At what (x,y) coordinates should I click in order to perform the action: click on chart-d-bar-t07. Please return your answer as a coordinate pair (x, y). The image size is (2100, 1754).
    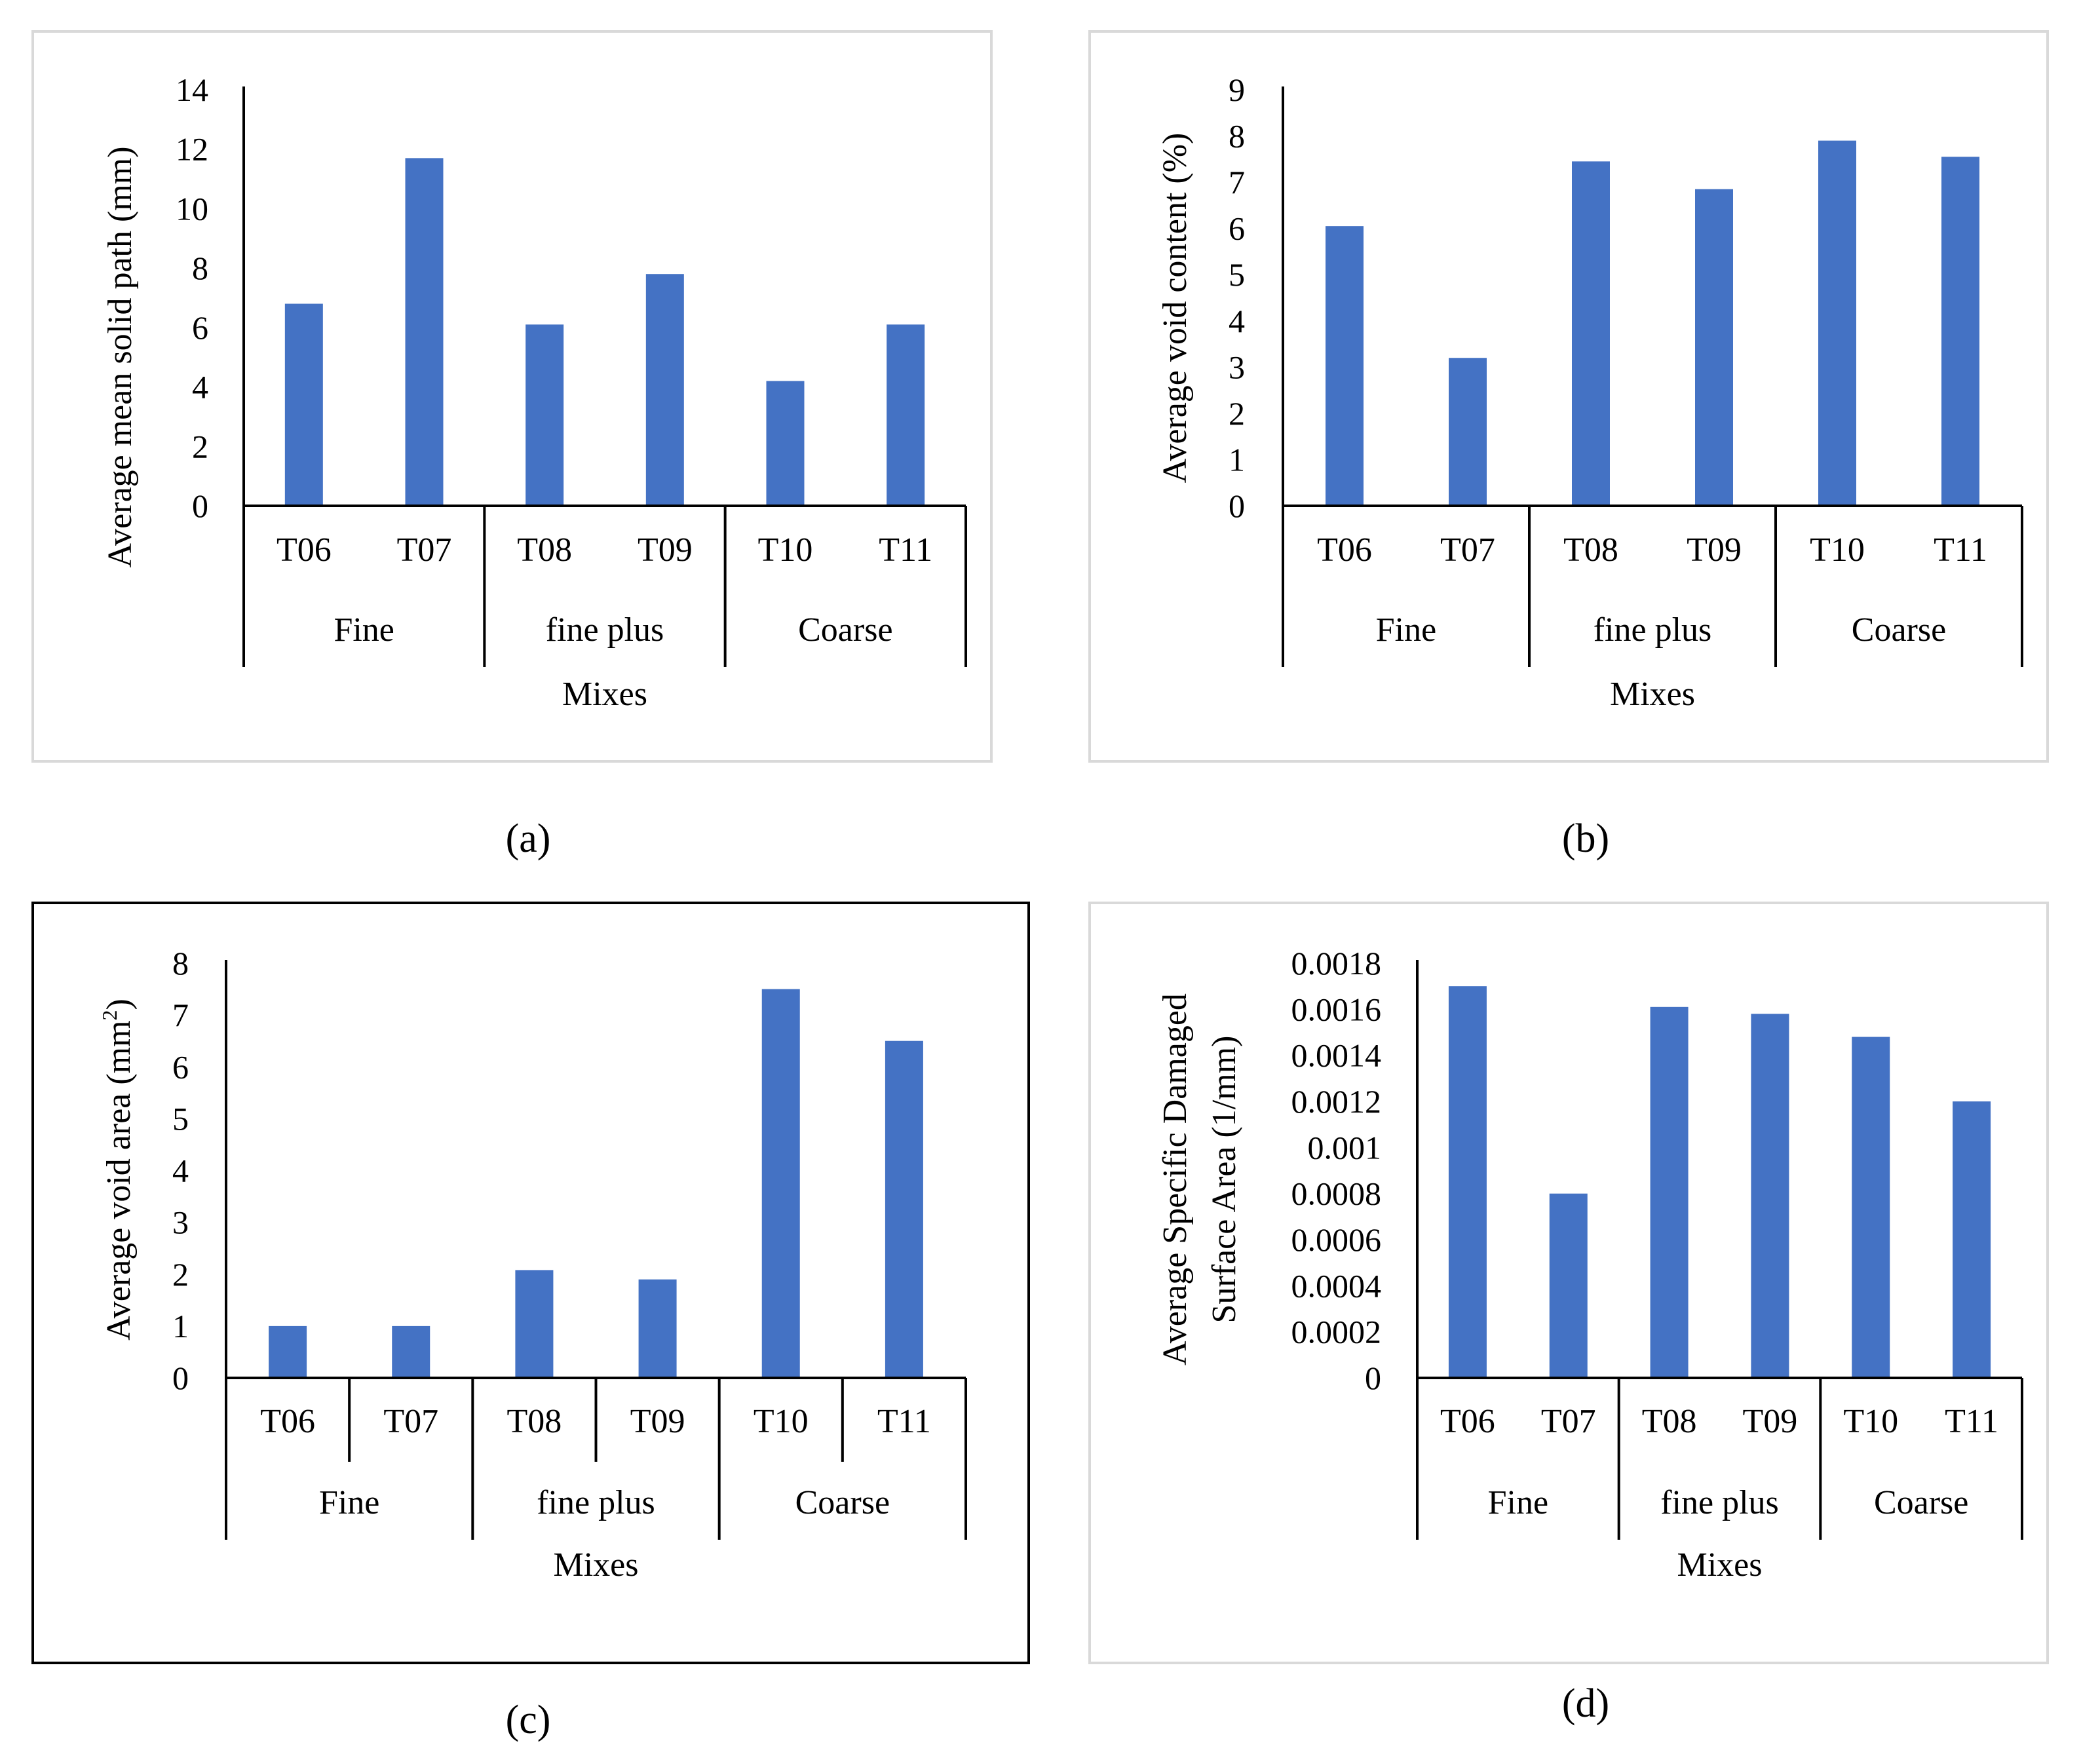
    Looking at the image, I should click on (1568, 1285).